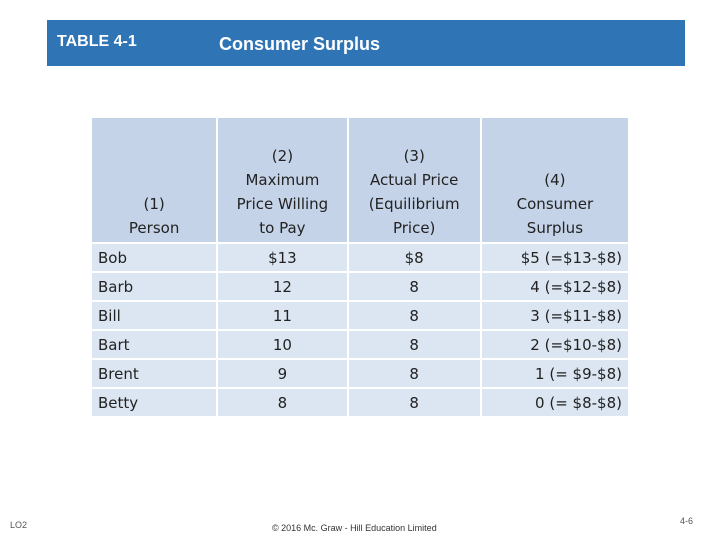  Describe the element at coordinates (555, 373) in the screenshot. I see `cell-surplus: 1 (= $9-$8)` at that location.